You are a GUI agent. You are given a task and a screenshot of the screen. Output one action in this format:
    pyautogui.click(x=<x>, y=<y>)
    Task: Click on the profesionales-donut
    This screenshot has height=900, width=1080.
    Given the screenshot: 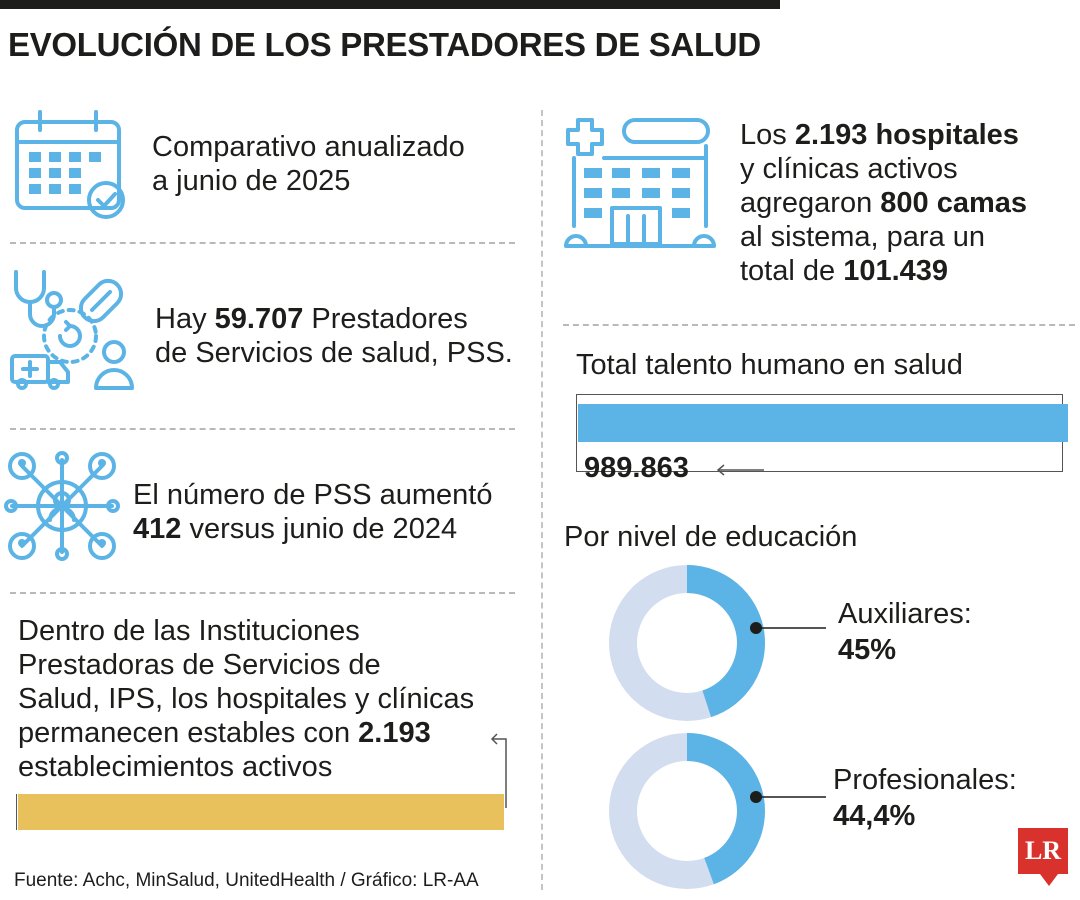 What is the action you would take?
    pyautogui.click(x=687, y=811)
    